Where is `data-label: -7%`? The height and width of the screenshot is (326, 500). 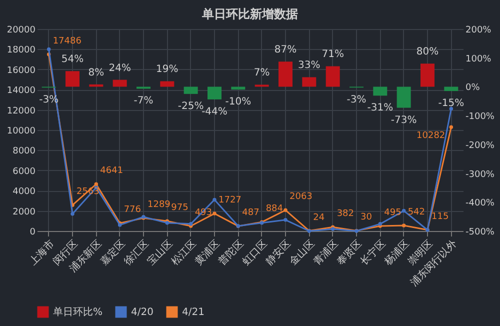
data-label: -7% is located at coordinates (144, 101).